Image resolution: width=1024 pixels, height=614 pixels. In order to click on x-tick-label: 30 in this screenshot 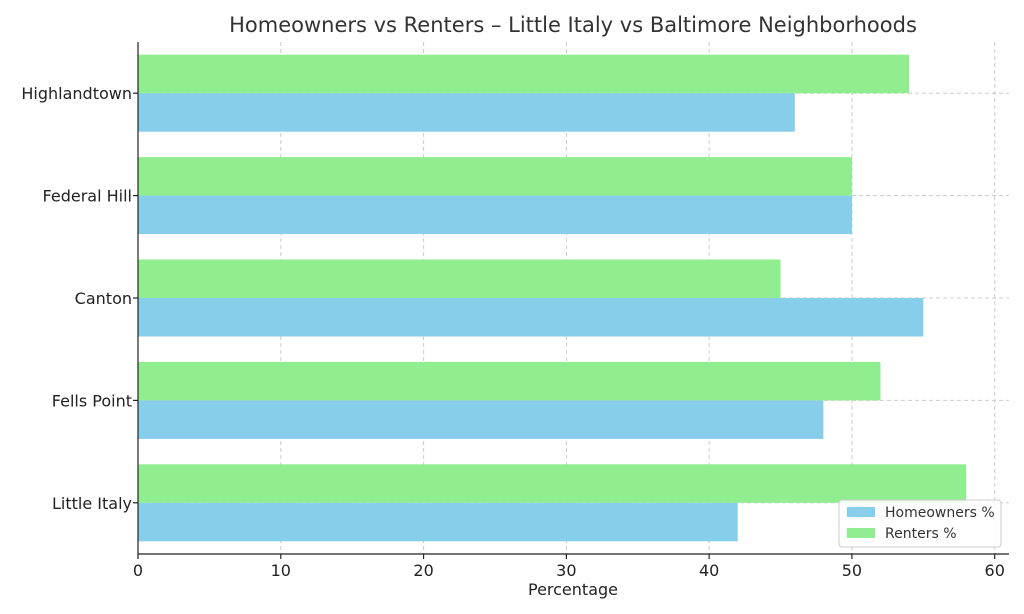, I will do `click(566, 570)`.